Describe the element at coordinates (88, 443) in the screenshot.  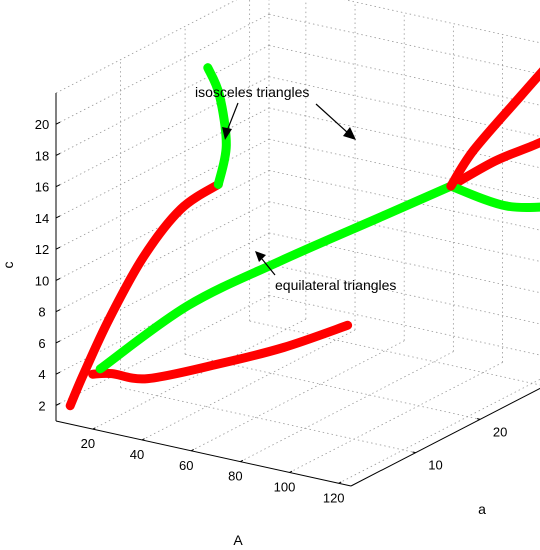
I see `tick-label-A-0: 20` at that location.